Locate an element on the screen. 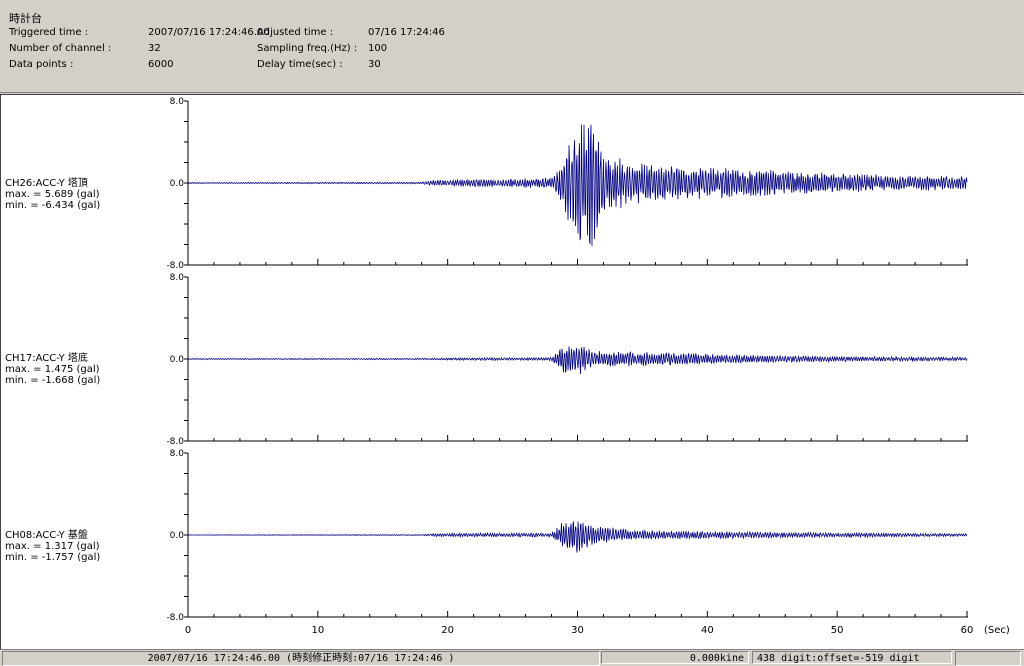  channel-name: CH17:ACC-Y 塔底 is located at coordinates (46, 358).